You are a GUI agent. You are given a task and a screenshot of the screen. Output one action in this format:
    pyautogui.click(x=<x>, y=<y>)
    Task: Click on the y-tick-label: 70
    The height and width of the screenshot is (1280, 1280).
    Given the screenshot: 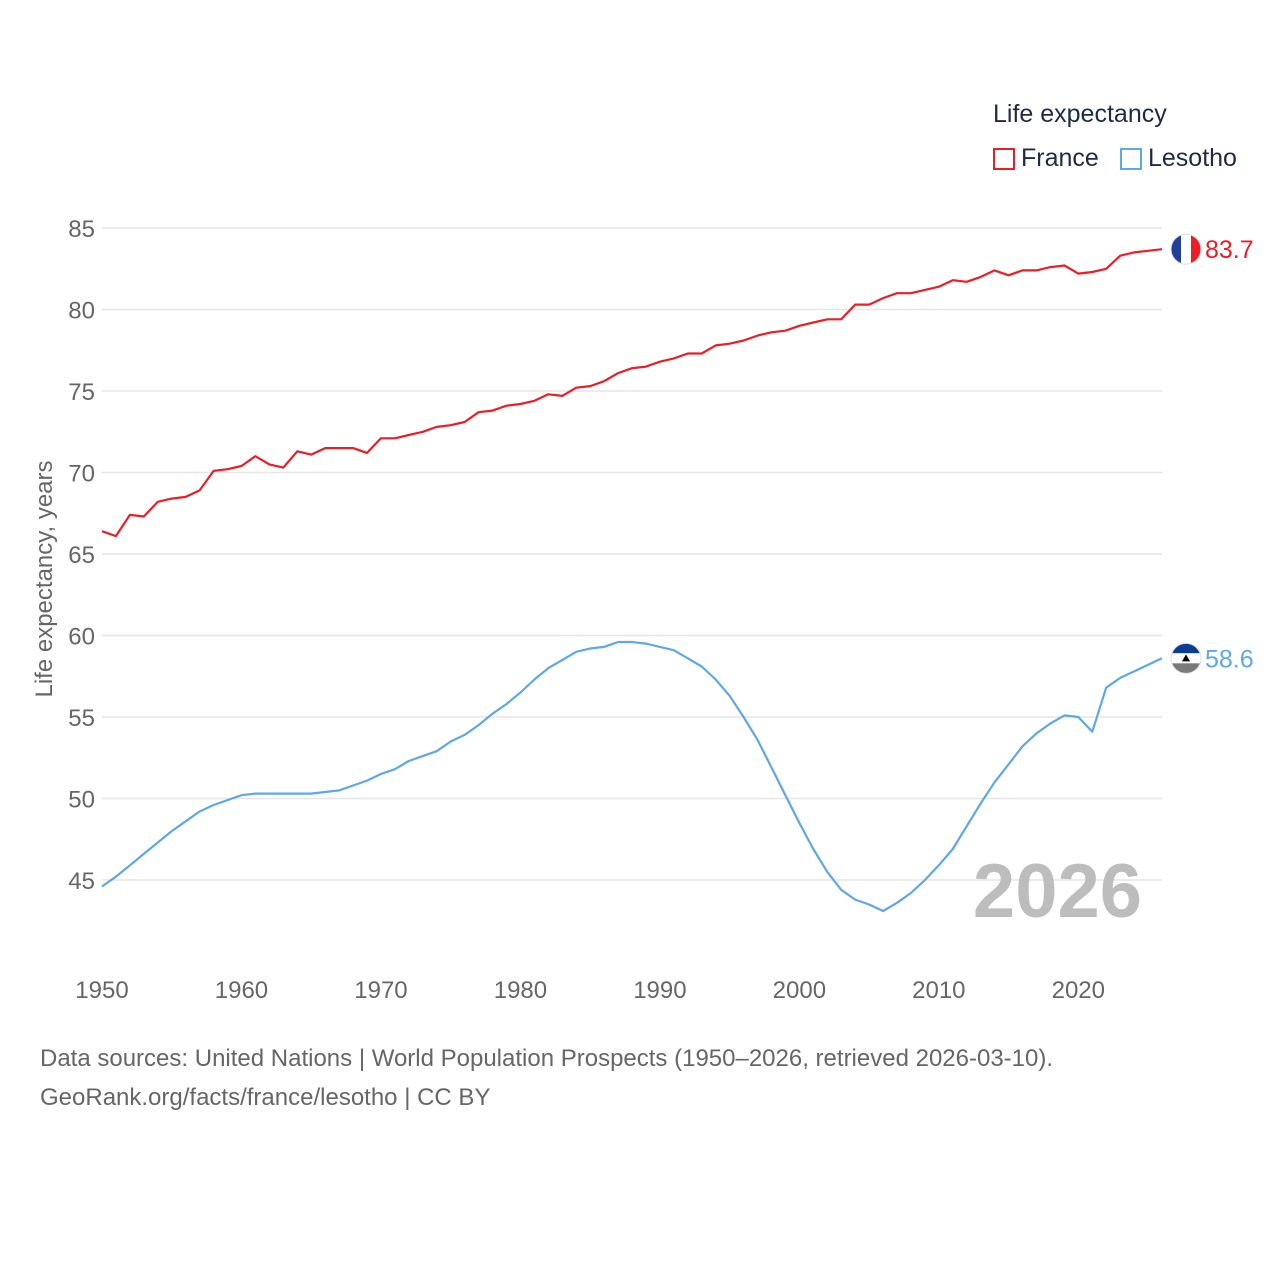 What is the action you would take?
    pyautogui.click(x=81, y=474)
    